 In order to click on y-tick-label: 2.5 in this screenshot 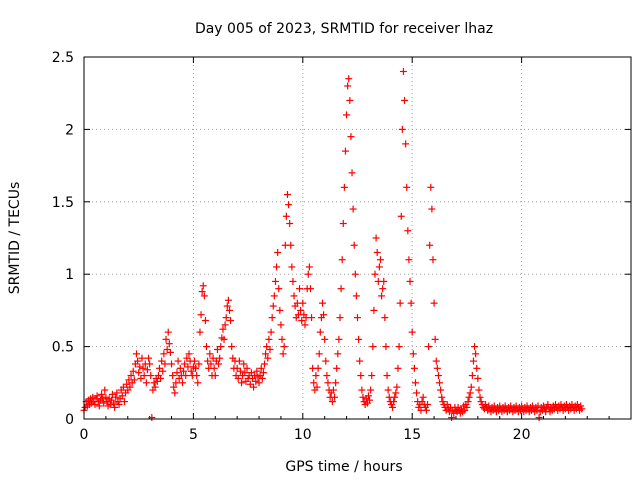, I will do `click(63, 58)`.